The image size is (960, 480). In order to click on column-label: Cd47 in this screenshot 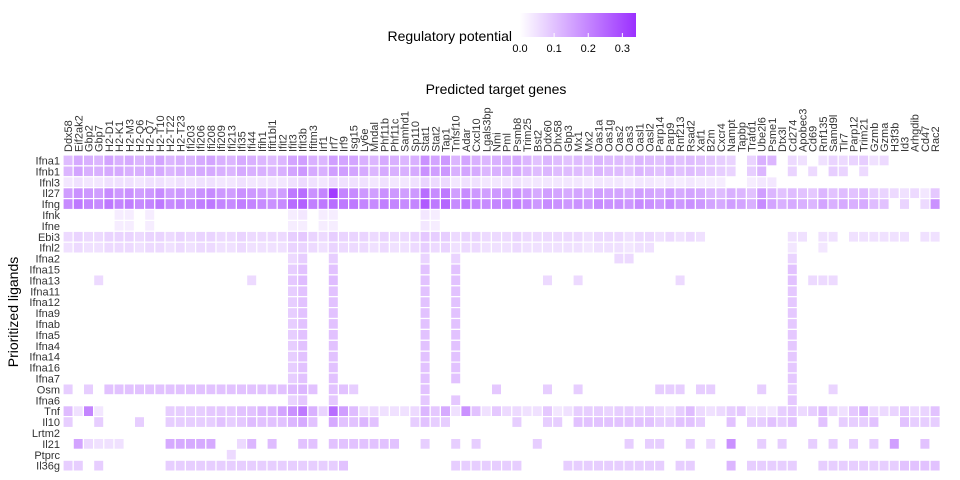, I will do `click(926, 139)`.